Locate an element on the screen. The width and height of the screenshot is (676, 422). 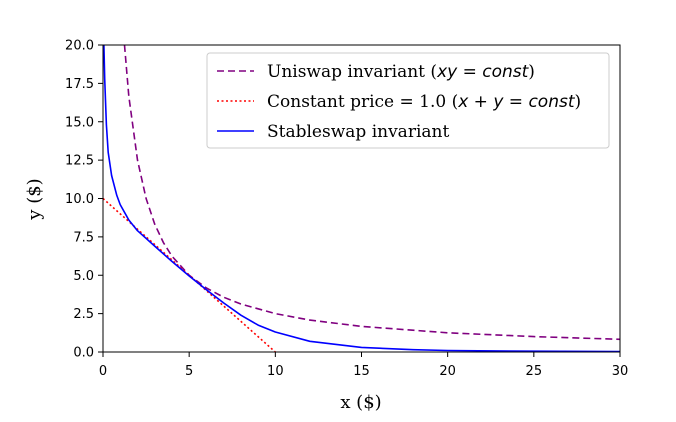
x-tick-label: 15 is located at coordinates (361, 371).